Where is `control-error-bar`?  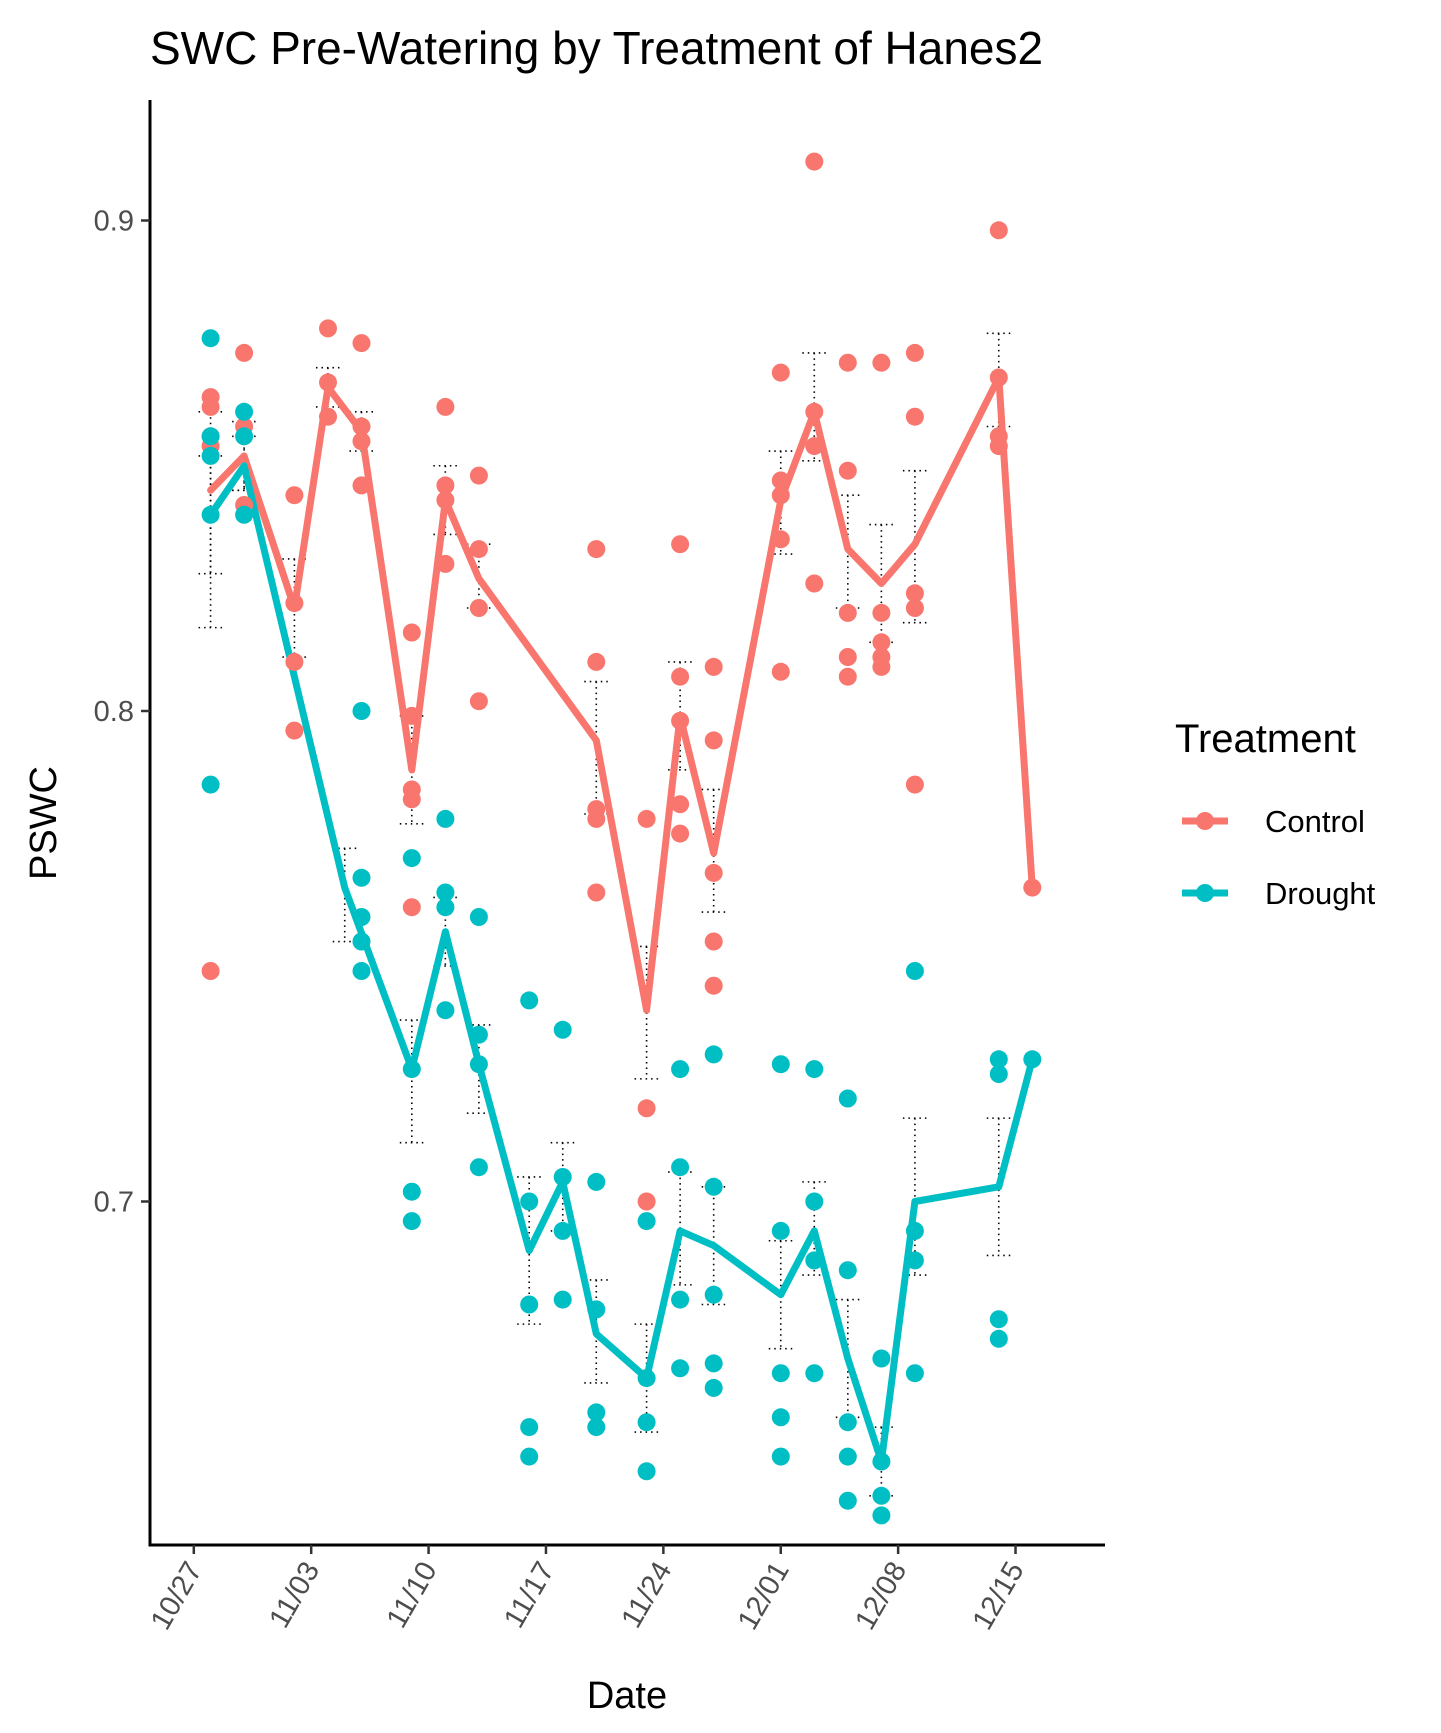
control-error-bar is located at coordinates (780, 502).